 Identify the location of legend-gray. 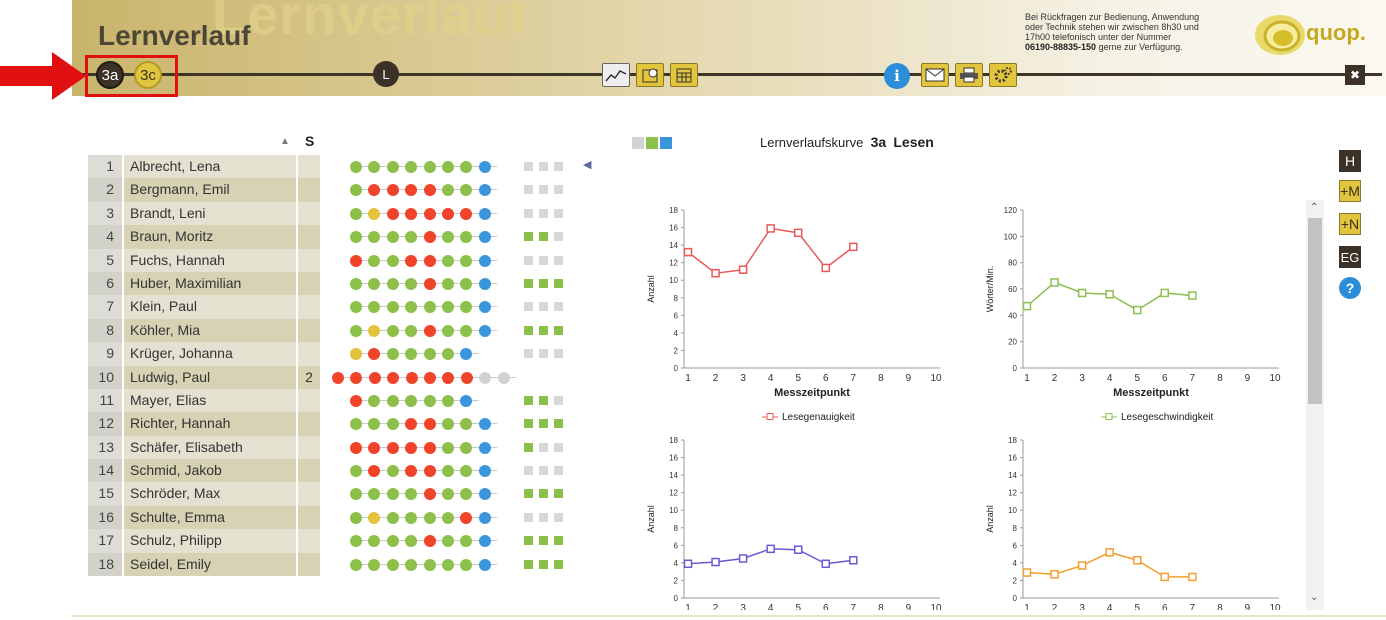
(638, 143).